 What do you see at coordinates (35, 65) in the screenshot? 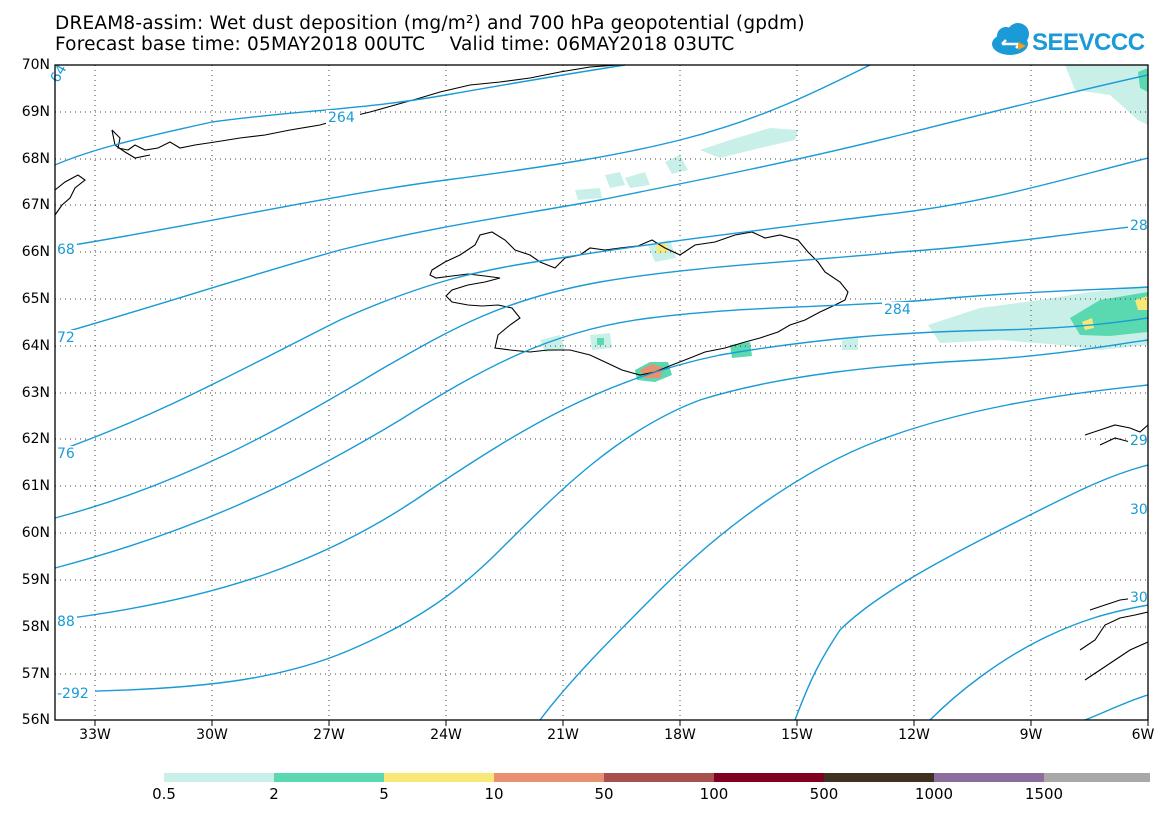
I see `lat-label-70n: 70N` at bounding box center [35, 65].